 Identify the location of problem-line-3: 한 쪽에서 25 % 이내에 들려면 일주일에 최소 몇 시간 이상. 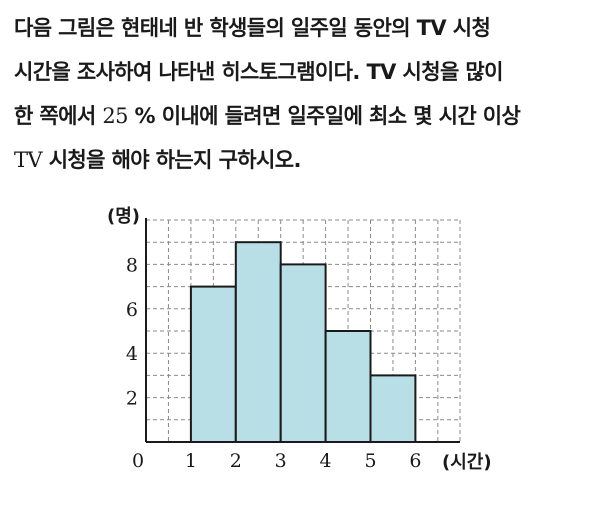
(300, 116).